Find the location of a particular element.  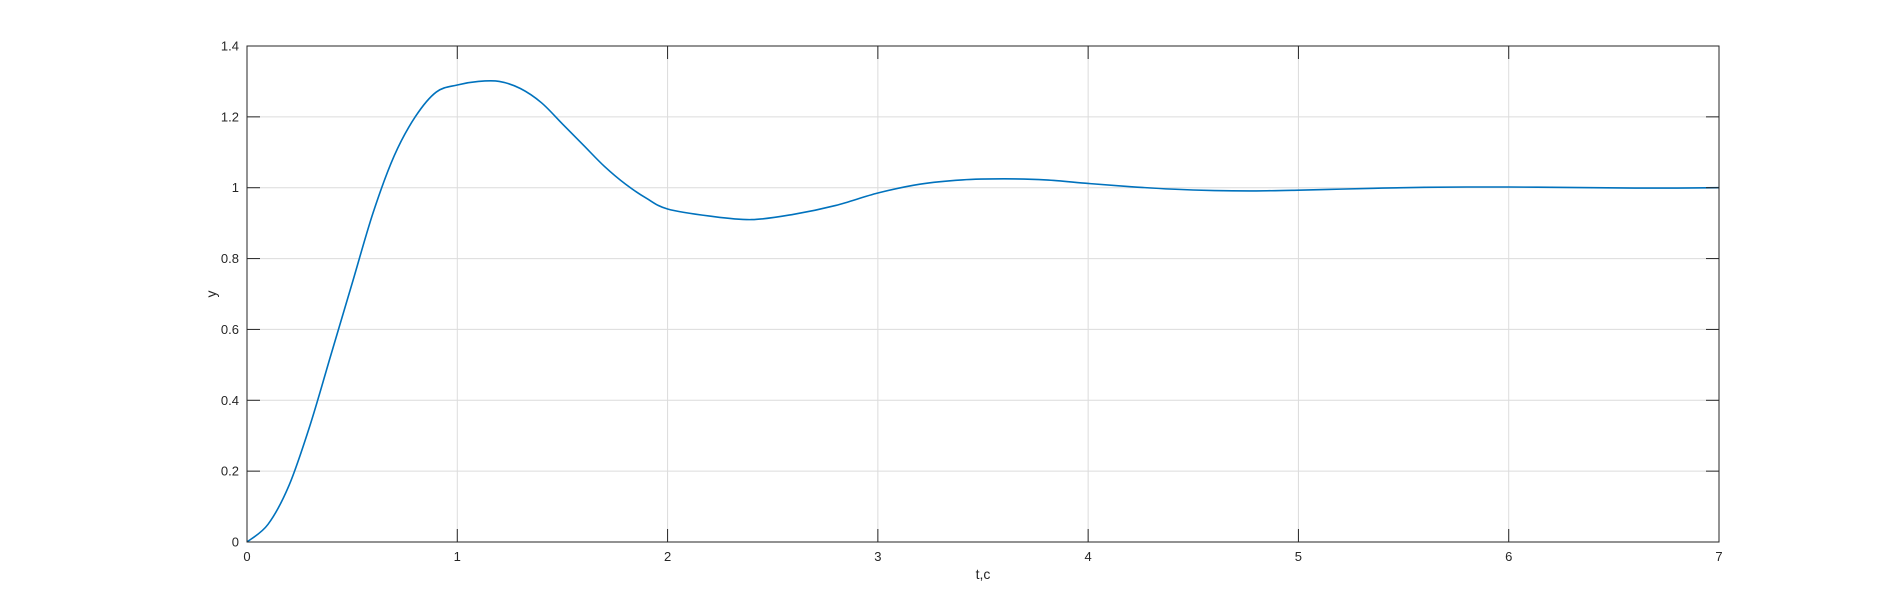

x-tick-label: 2 is located at coordinates (667, 556).